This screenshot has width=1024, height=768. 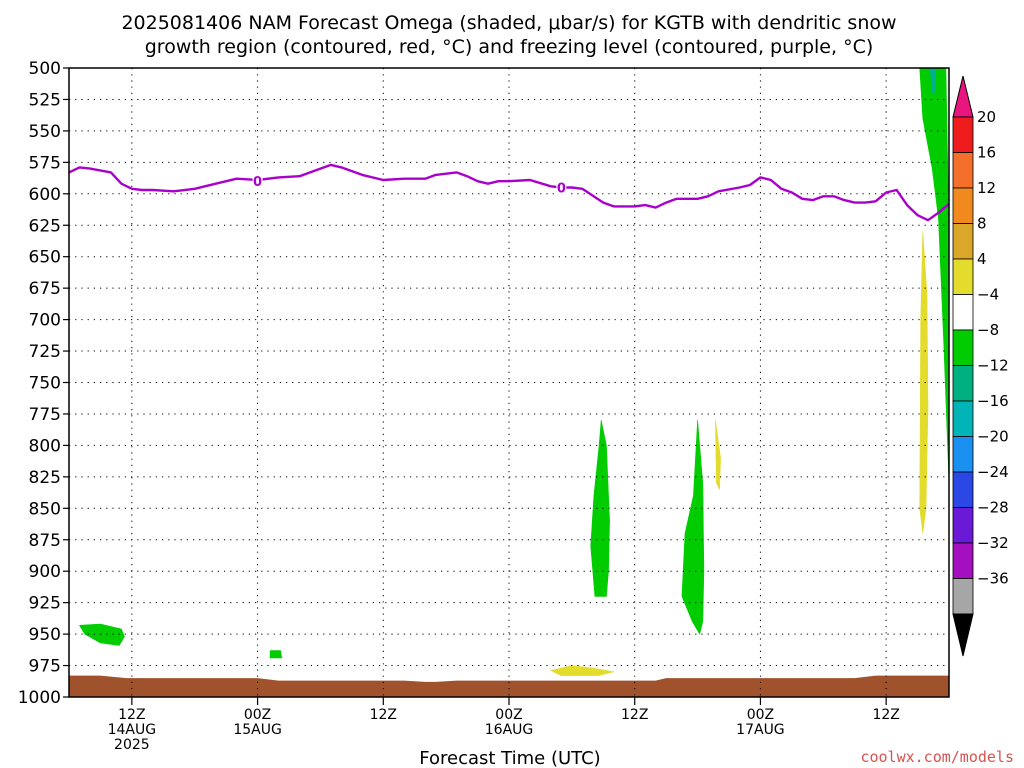 What do you see at coordinates (45, 478) in the screenshot?
I see `y-tick-label-825: 825` at bounding box center [45, 478].